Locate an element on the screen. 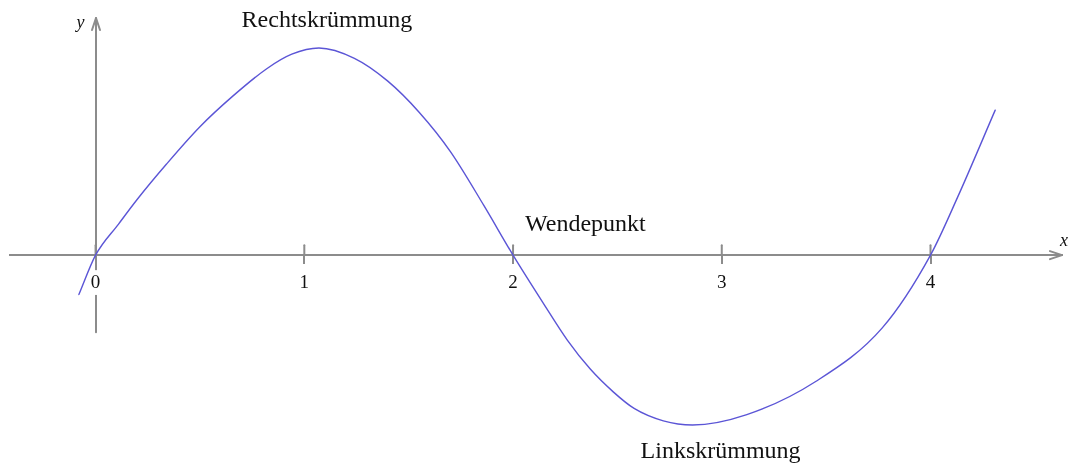 The height and width of the screenshot is (466, 1070). x-tick-label: 3 is located at coordinates (722, 281).